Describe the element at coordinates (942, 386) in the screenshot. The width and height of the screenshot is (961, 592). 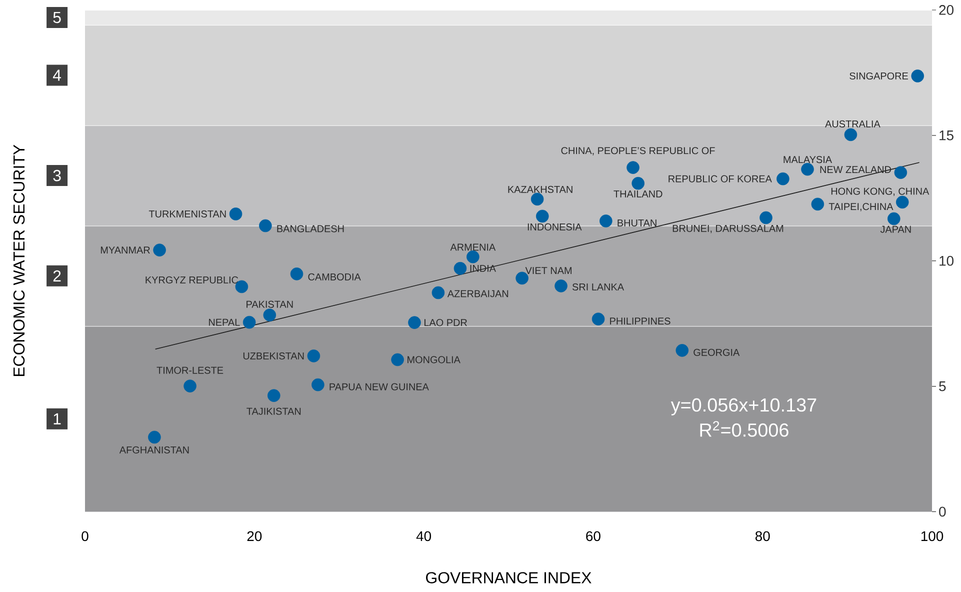
I see `y-tick-label: 5` at that location.